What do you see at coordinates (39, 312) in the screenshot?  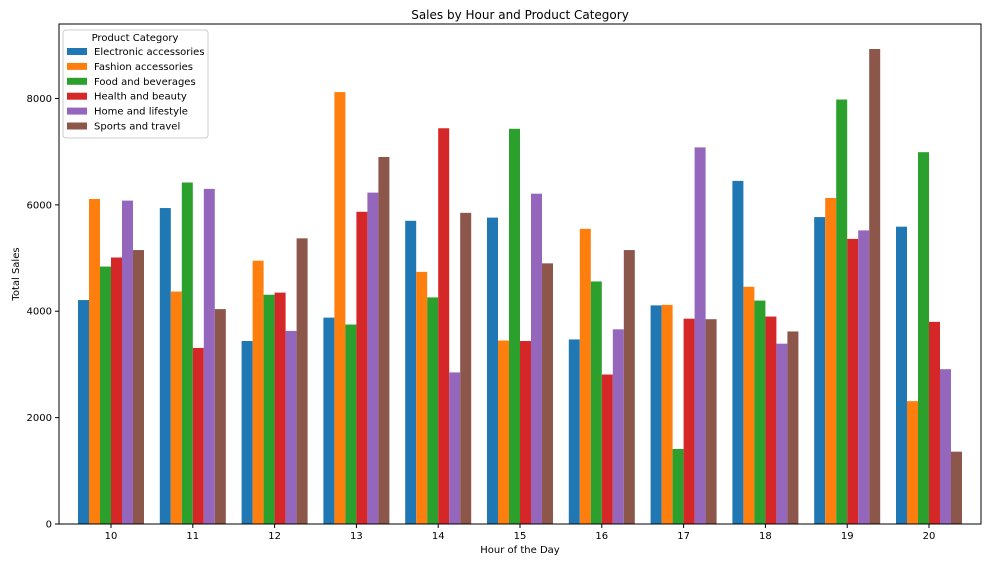 I see `y-tick-label: 4000` at bounding box center [39, 312].